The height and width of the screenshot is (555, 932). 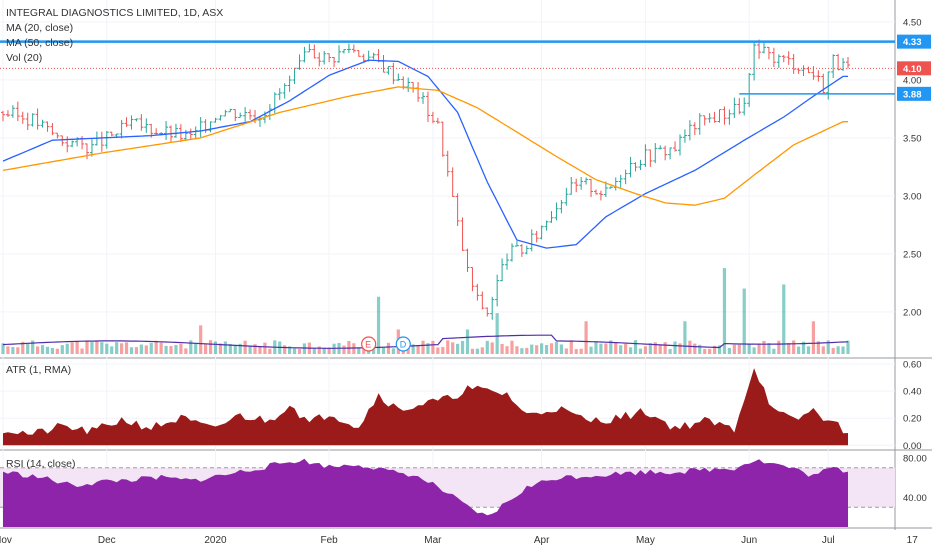 I want to click on chart-title: INTEGRAL DIAGNOSTICS LIMITED, 1D, ASX, so click(x=115, y=13).